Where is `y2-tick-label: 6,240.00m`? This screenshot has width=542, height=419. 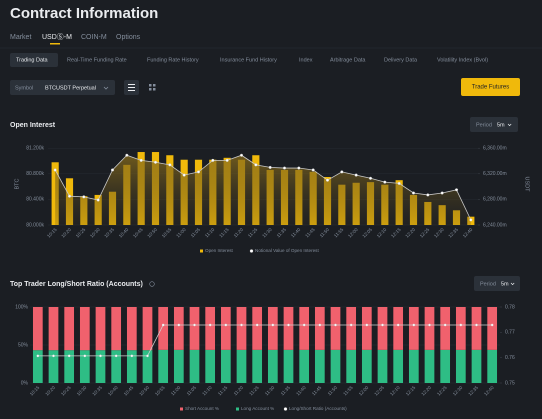
y2-tick-label: 6,240.00m is located at coordinates (495, 225).